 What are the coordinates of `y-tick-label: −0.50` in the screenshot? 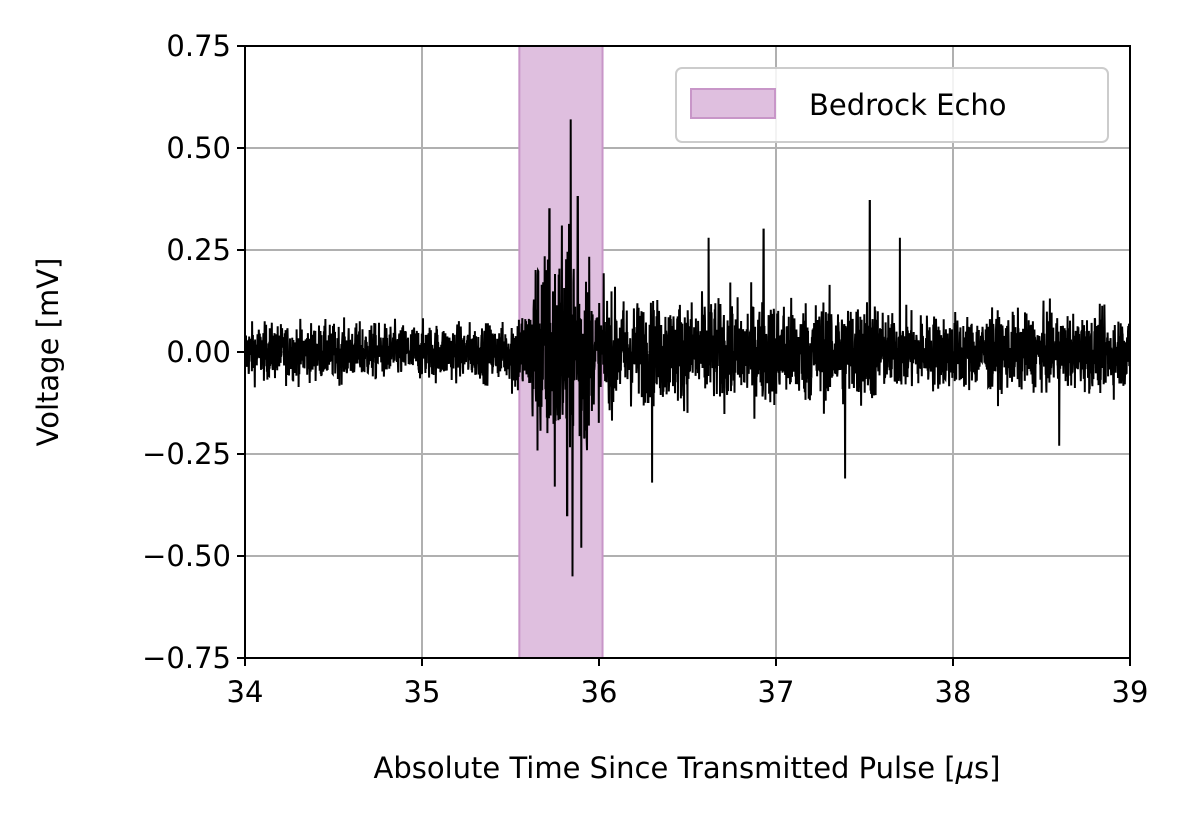 It's located at (186, 556).